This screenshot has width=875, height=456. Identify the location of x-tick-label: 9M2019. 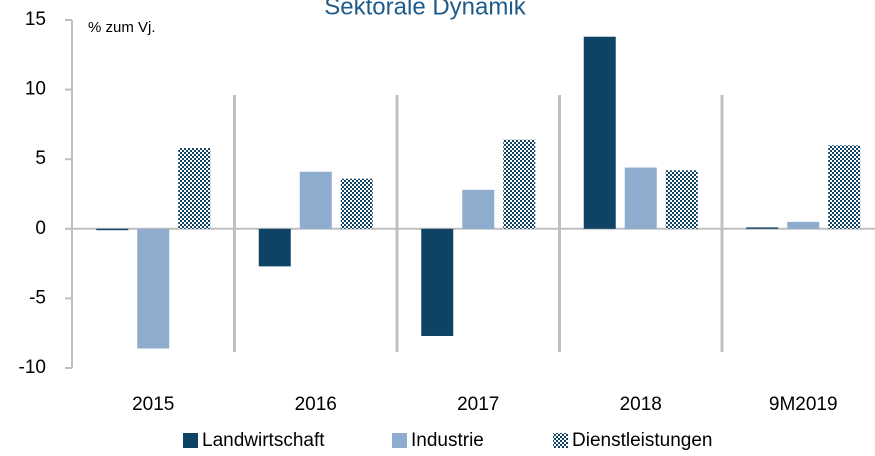
(803, 404).